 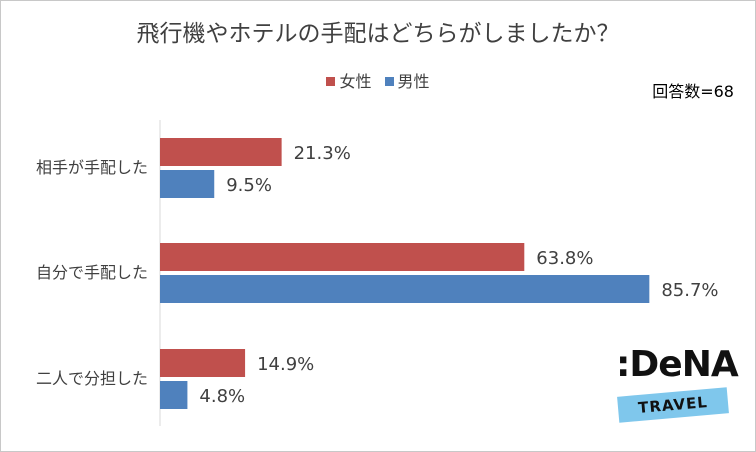 I want to click on legend-label-female: 女性, so click(x=355, y=81).